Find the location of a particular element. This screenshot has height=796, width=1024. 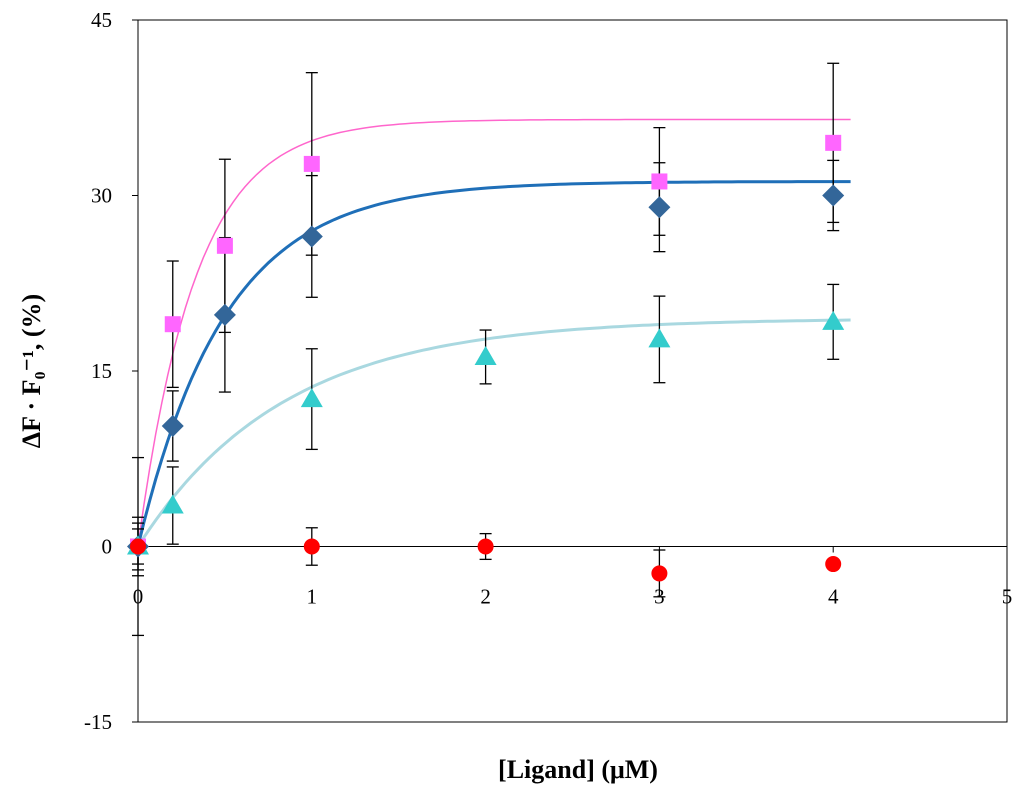

y-tick-label: 45 is located at coordinates (101, 20).